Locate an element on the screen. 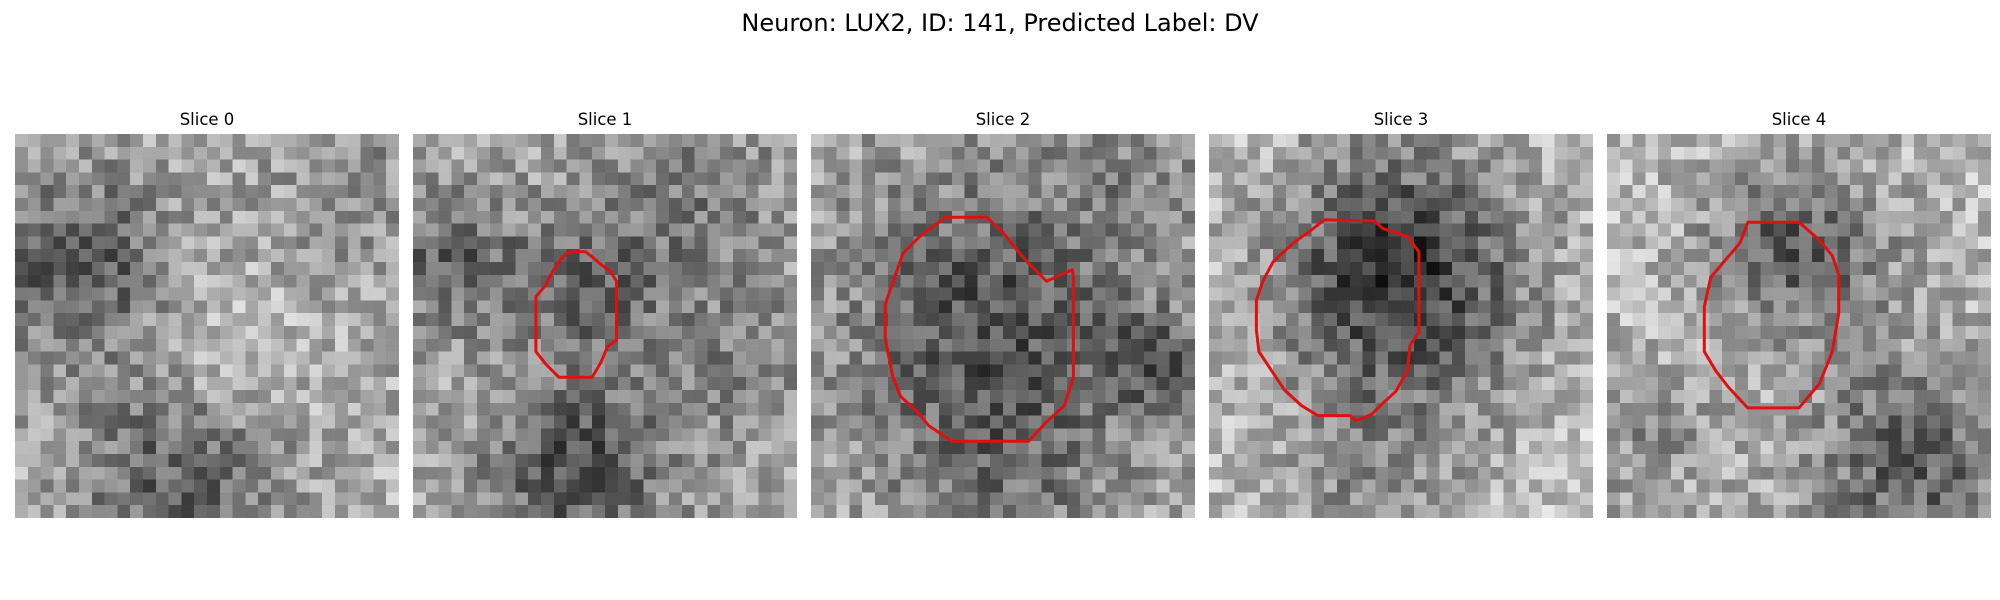 The width and height of the screenshot is (2000, 600). slice-title-0: Slice 0 is located at coordinates (207, 119).